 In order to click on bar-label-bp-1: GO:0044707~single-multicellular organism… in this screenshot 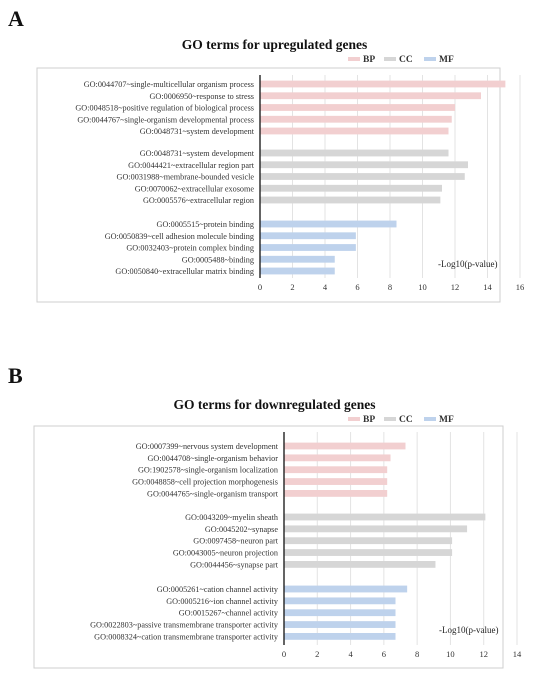, I will do `click(169, 84)`.